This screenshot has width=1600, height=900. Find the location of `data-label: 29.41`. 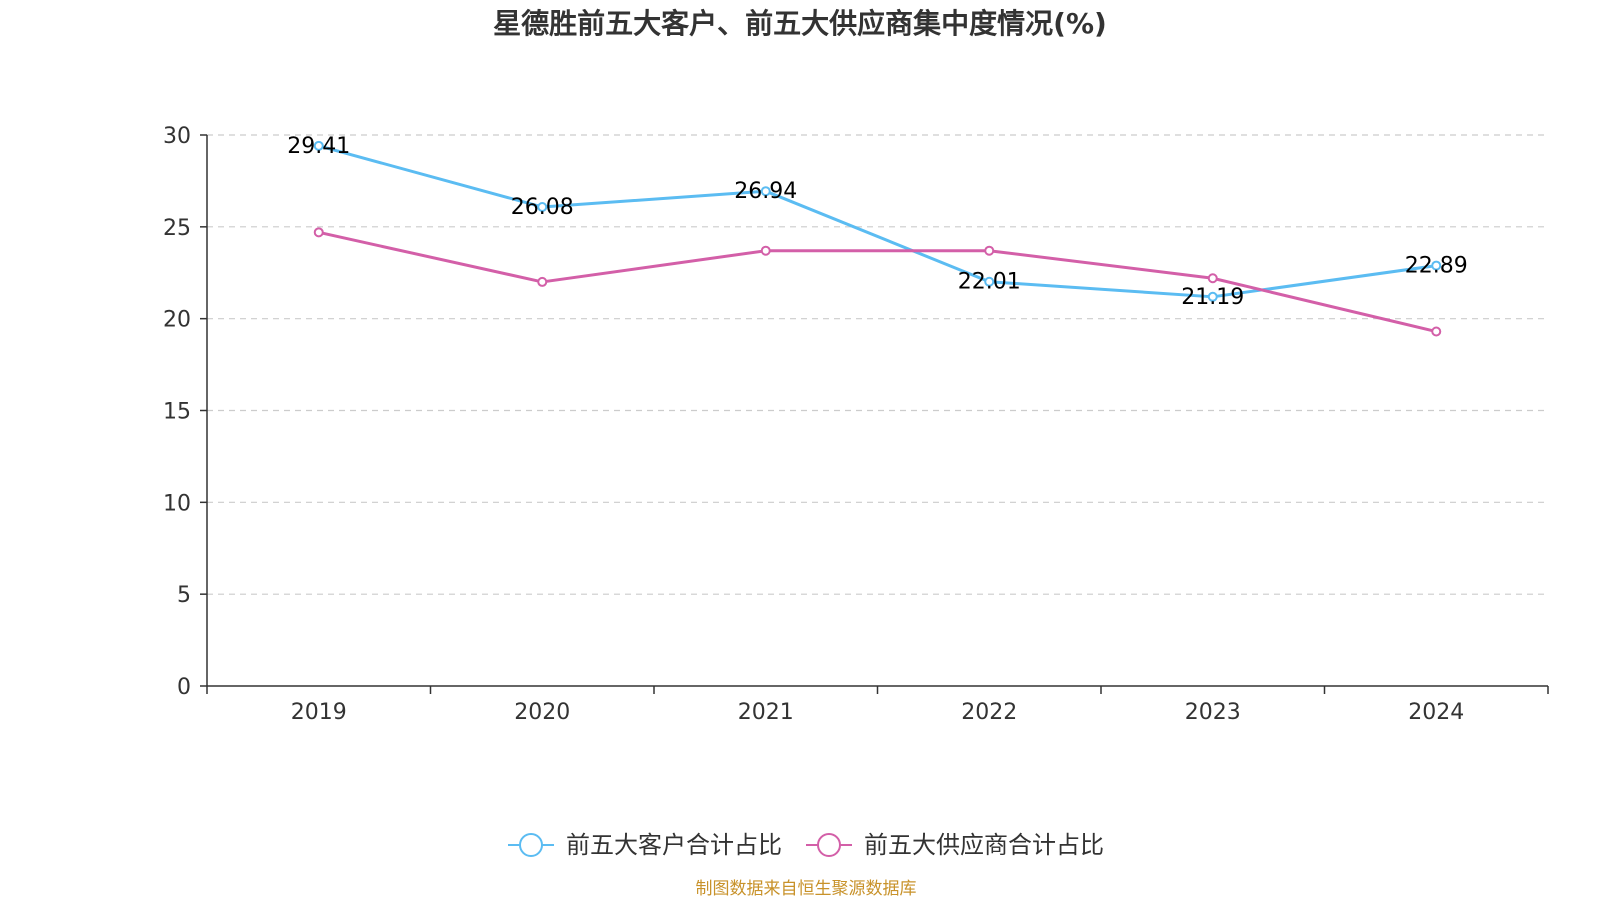

data-label: 29.41 is located at coordinates (318, 146).